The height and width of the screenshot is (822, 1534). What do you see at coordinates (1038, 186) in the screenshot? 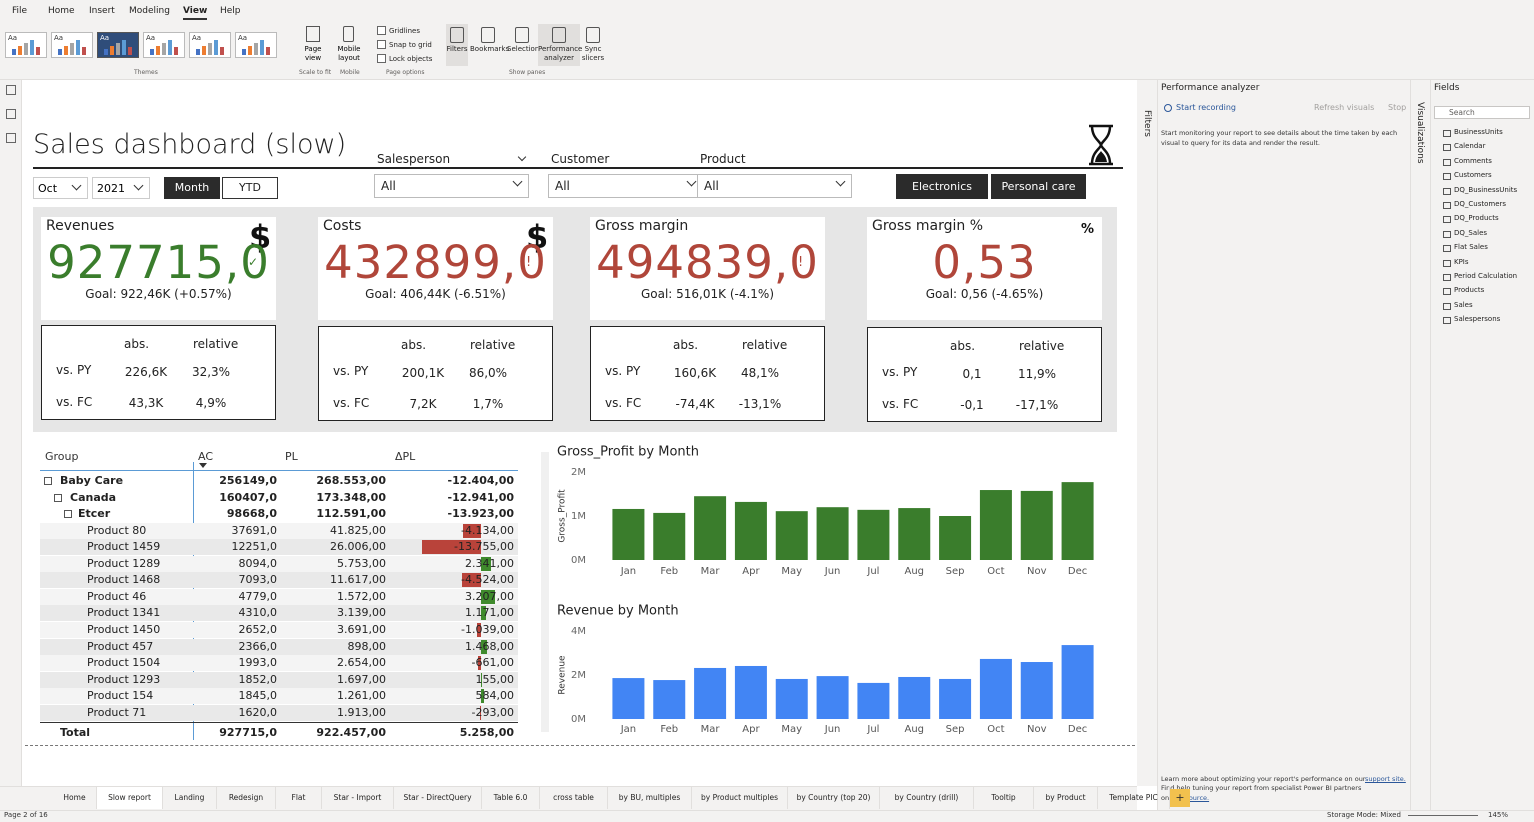
I see `category-button: Personal care` at bounding box center [1038, 186].